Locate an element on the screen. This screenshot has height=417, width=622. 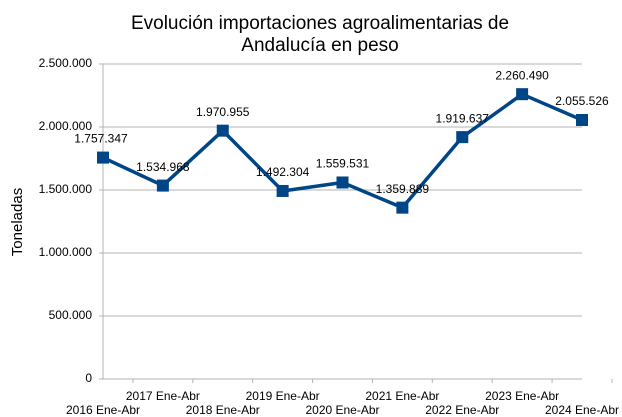
x-tick-label: 2023 Ene-Abr is located at coordinates (522, 396).